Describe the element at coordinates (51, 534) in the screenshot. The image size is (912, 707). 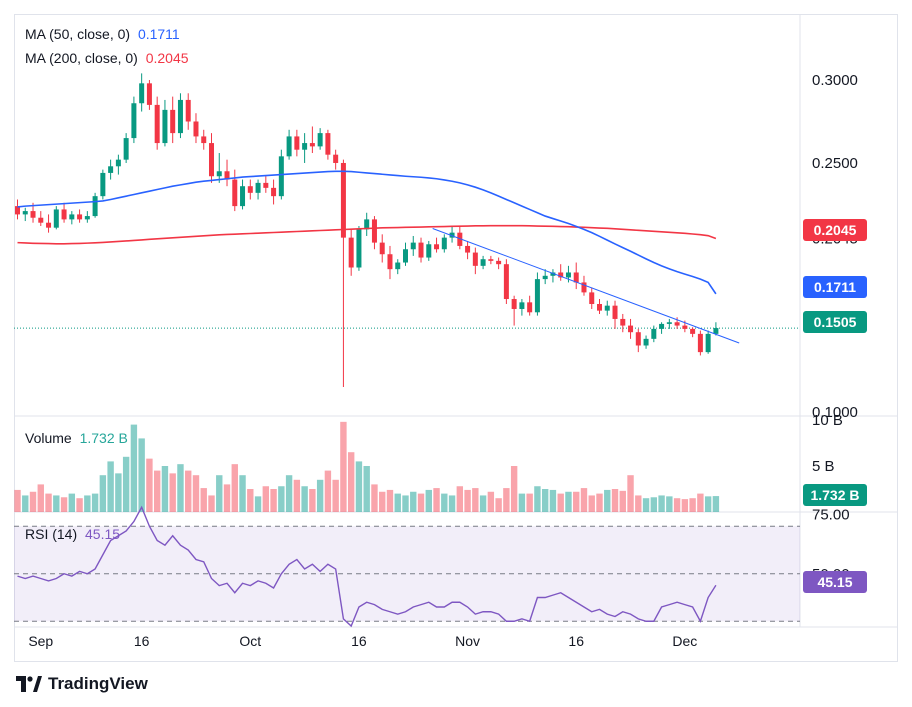
I see `legend-rsi-label: RSI (14)` at that location.